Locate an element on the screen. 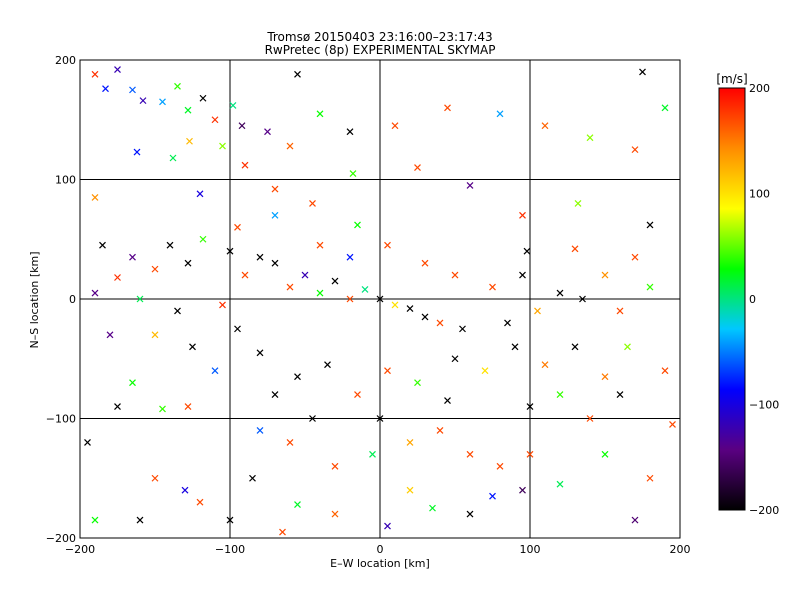 Image resolution: width=800 pixels, height=604 pixels. y-tick-label: 0 is located at coordinates (72, 299).